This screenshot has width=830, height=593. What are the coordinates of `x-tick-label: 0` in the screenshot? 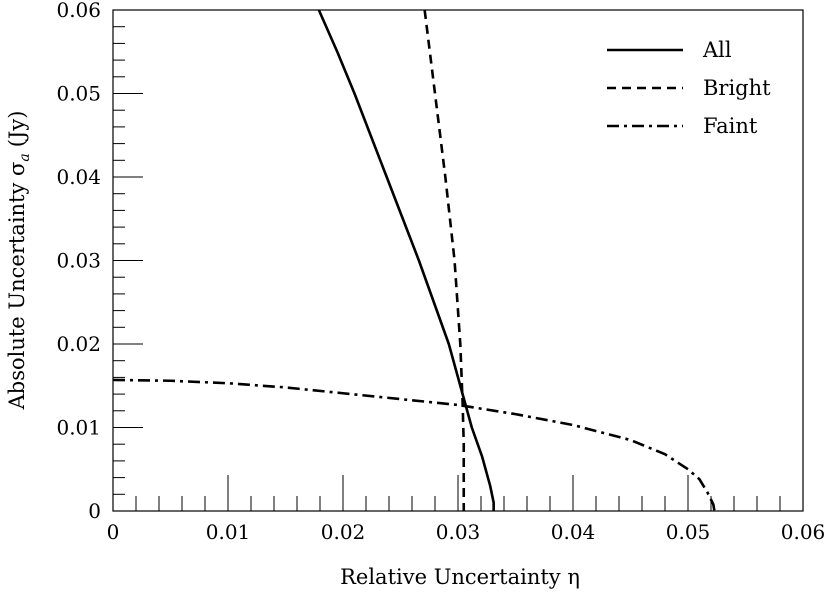 It's located at (113, 532).